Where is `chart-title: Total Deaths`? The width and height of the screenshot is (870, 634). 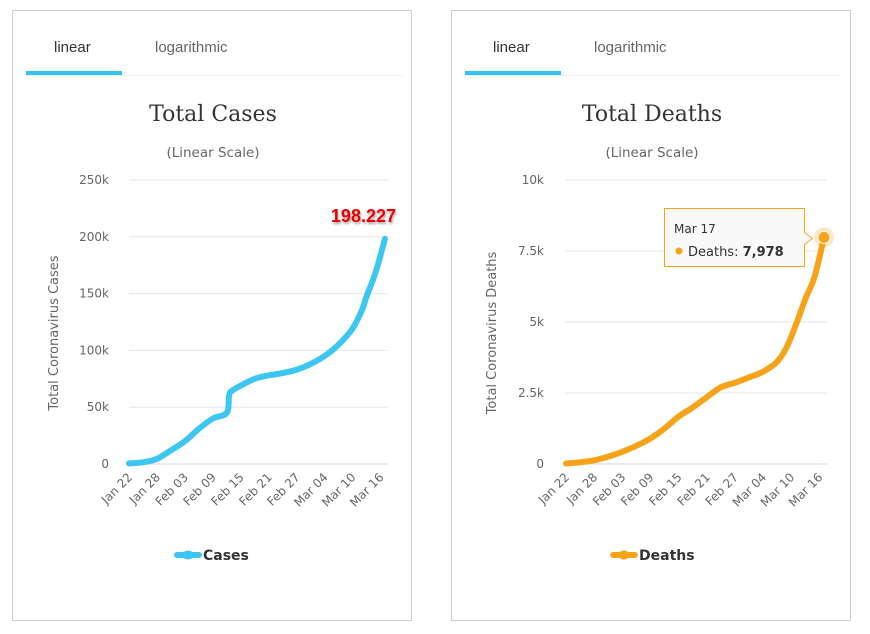
chart-title: Total Deaths is located at coordinates (652, 114).